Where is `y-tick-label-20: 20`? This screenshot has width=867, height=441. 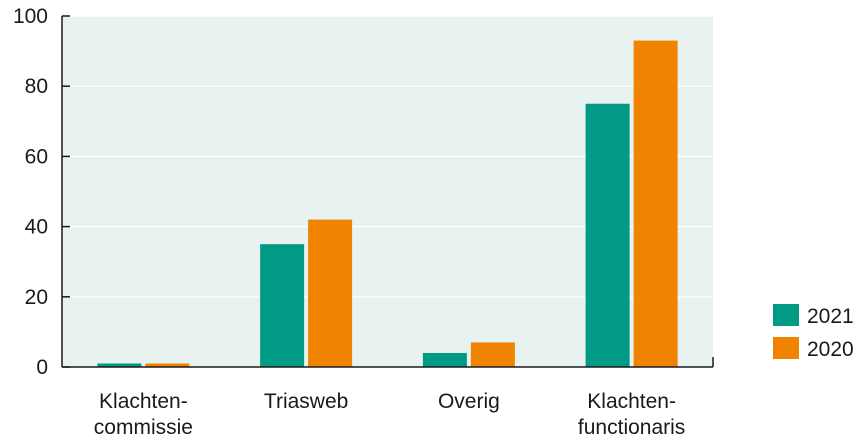
y-tick-label-20: 20 is located at coordinates (36, 297).